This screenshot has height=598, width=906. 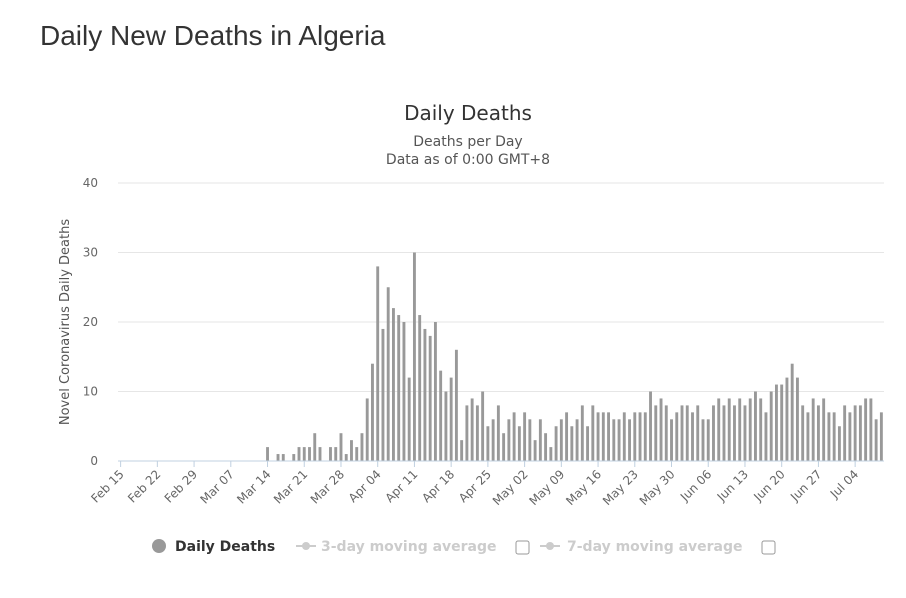 What do you see at coordinates (213, 547) in the screenshot?
I see `legend-item-daily-deaths: Daily Deaths` at bounding box center [213, 547].